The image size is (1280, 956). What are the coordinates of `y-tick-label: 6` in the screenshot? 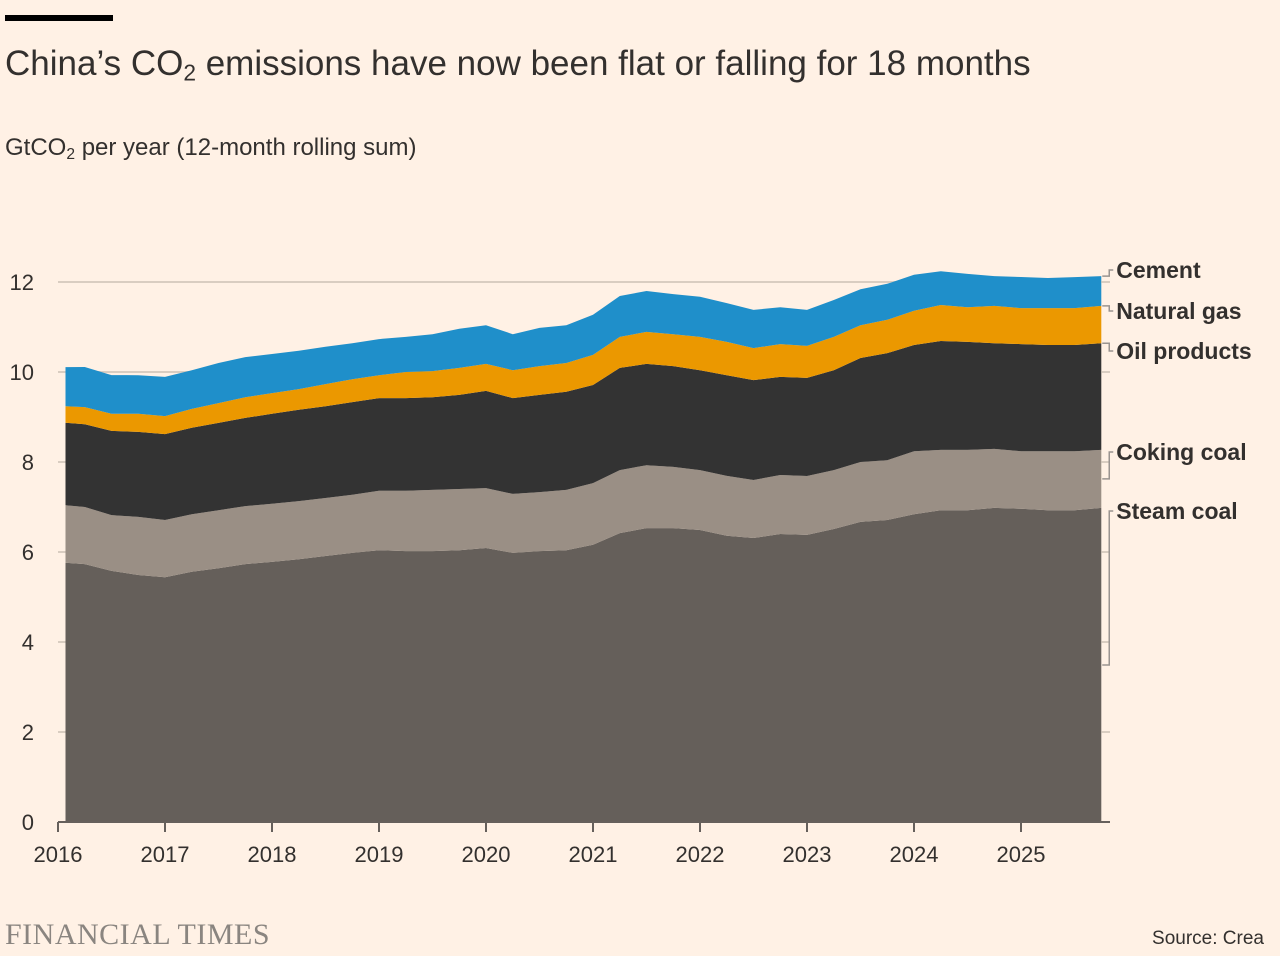 It's located at (28, 552).